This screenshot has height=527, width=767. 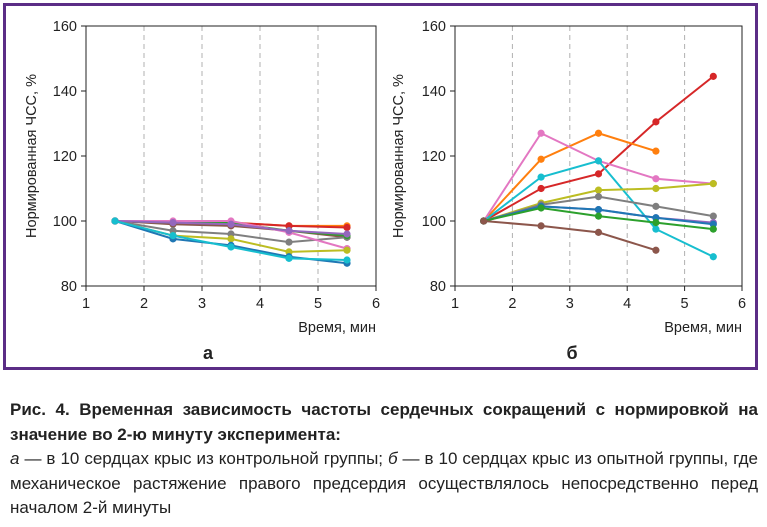 I want to click on panel-a-label: а, so click(x=208, y=353).